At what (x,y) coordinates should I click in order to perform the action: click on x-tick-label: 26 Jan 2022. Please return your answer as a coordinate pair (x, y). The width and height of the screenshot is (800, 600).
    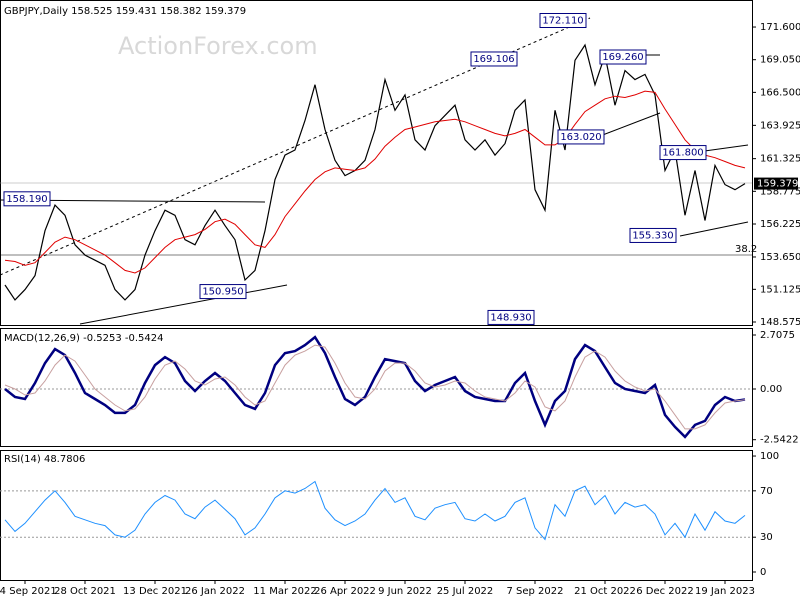
    Looking at the image, I should click on (215, 591).